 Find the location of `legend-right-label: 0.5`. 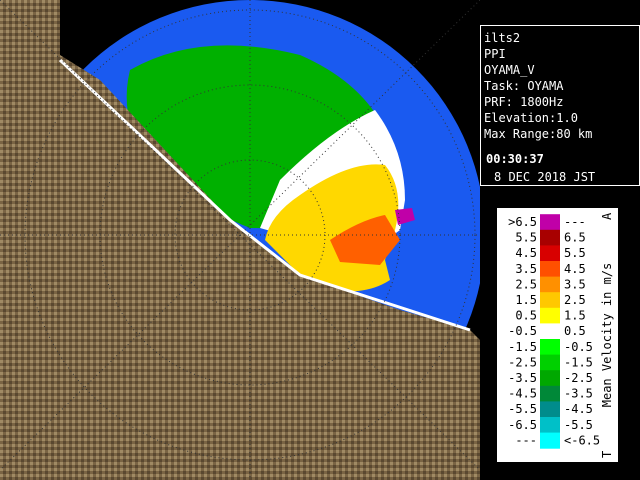

legend-right-label: 0.5 is located at coordinates (575, 331).